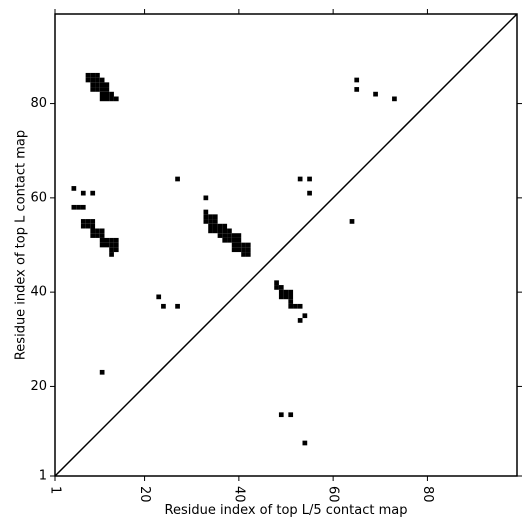 The width and height of the screenshot is (531, 531). Describe the element at coordinates (38, 103) in the screenshot. I see `y-tick-label: 80` at that location.